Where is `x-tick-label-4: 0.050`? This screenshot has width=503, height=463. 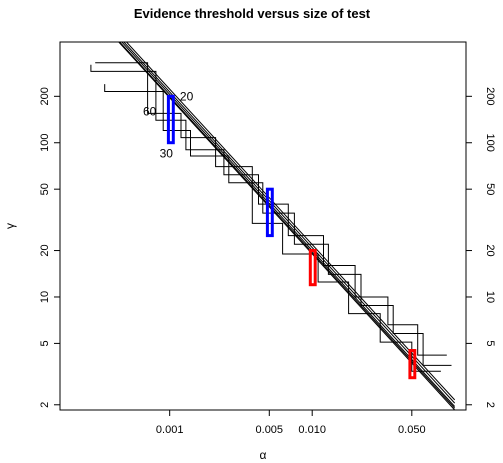 x-tick-label-4: 0.050 is located at coordinates (412, 430).